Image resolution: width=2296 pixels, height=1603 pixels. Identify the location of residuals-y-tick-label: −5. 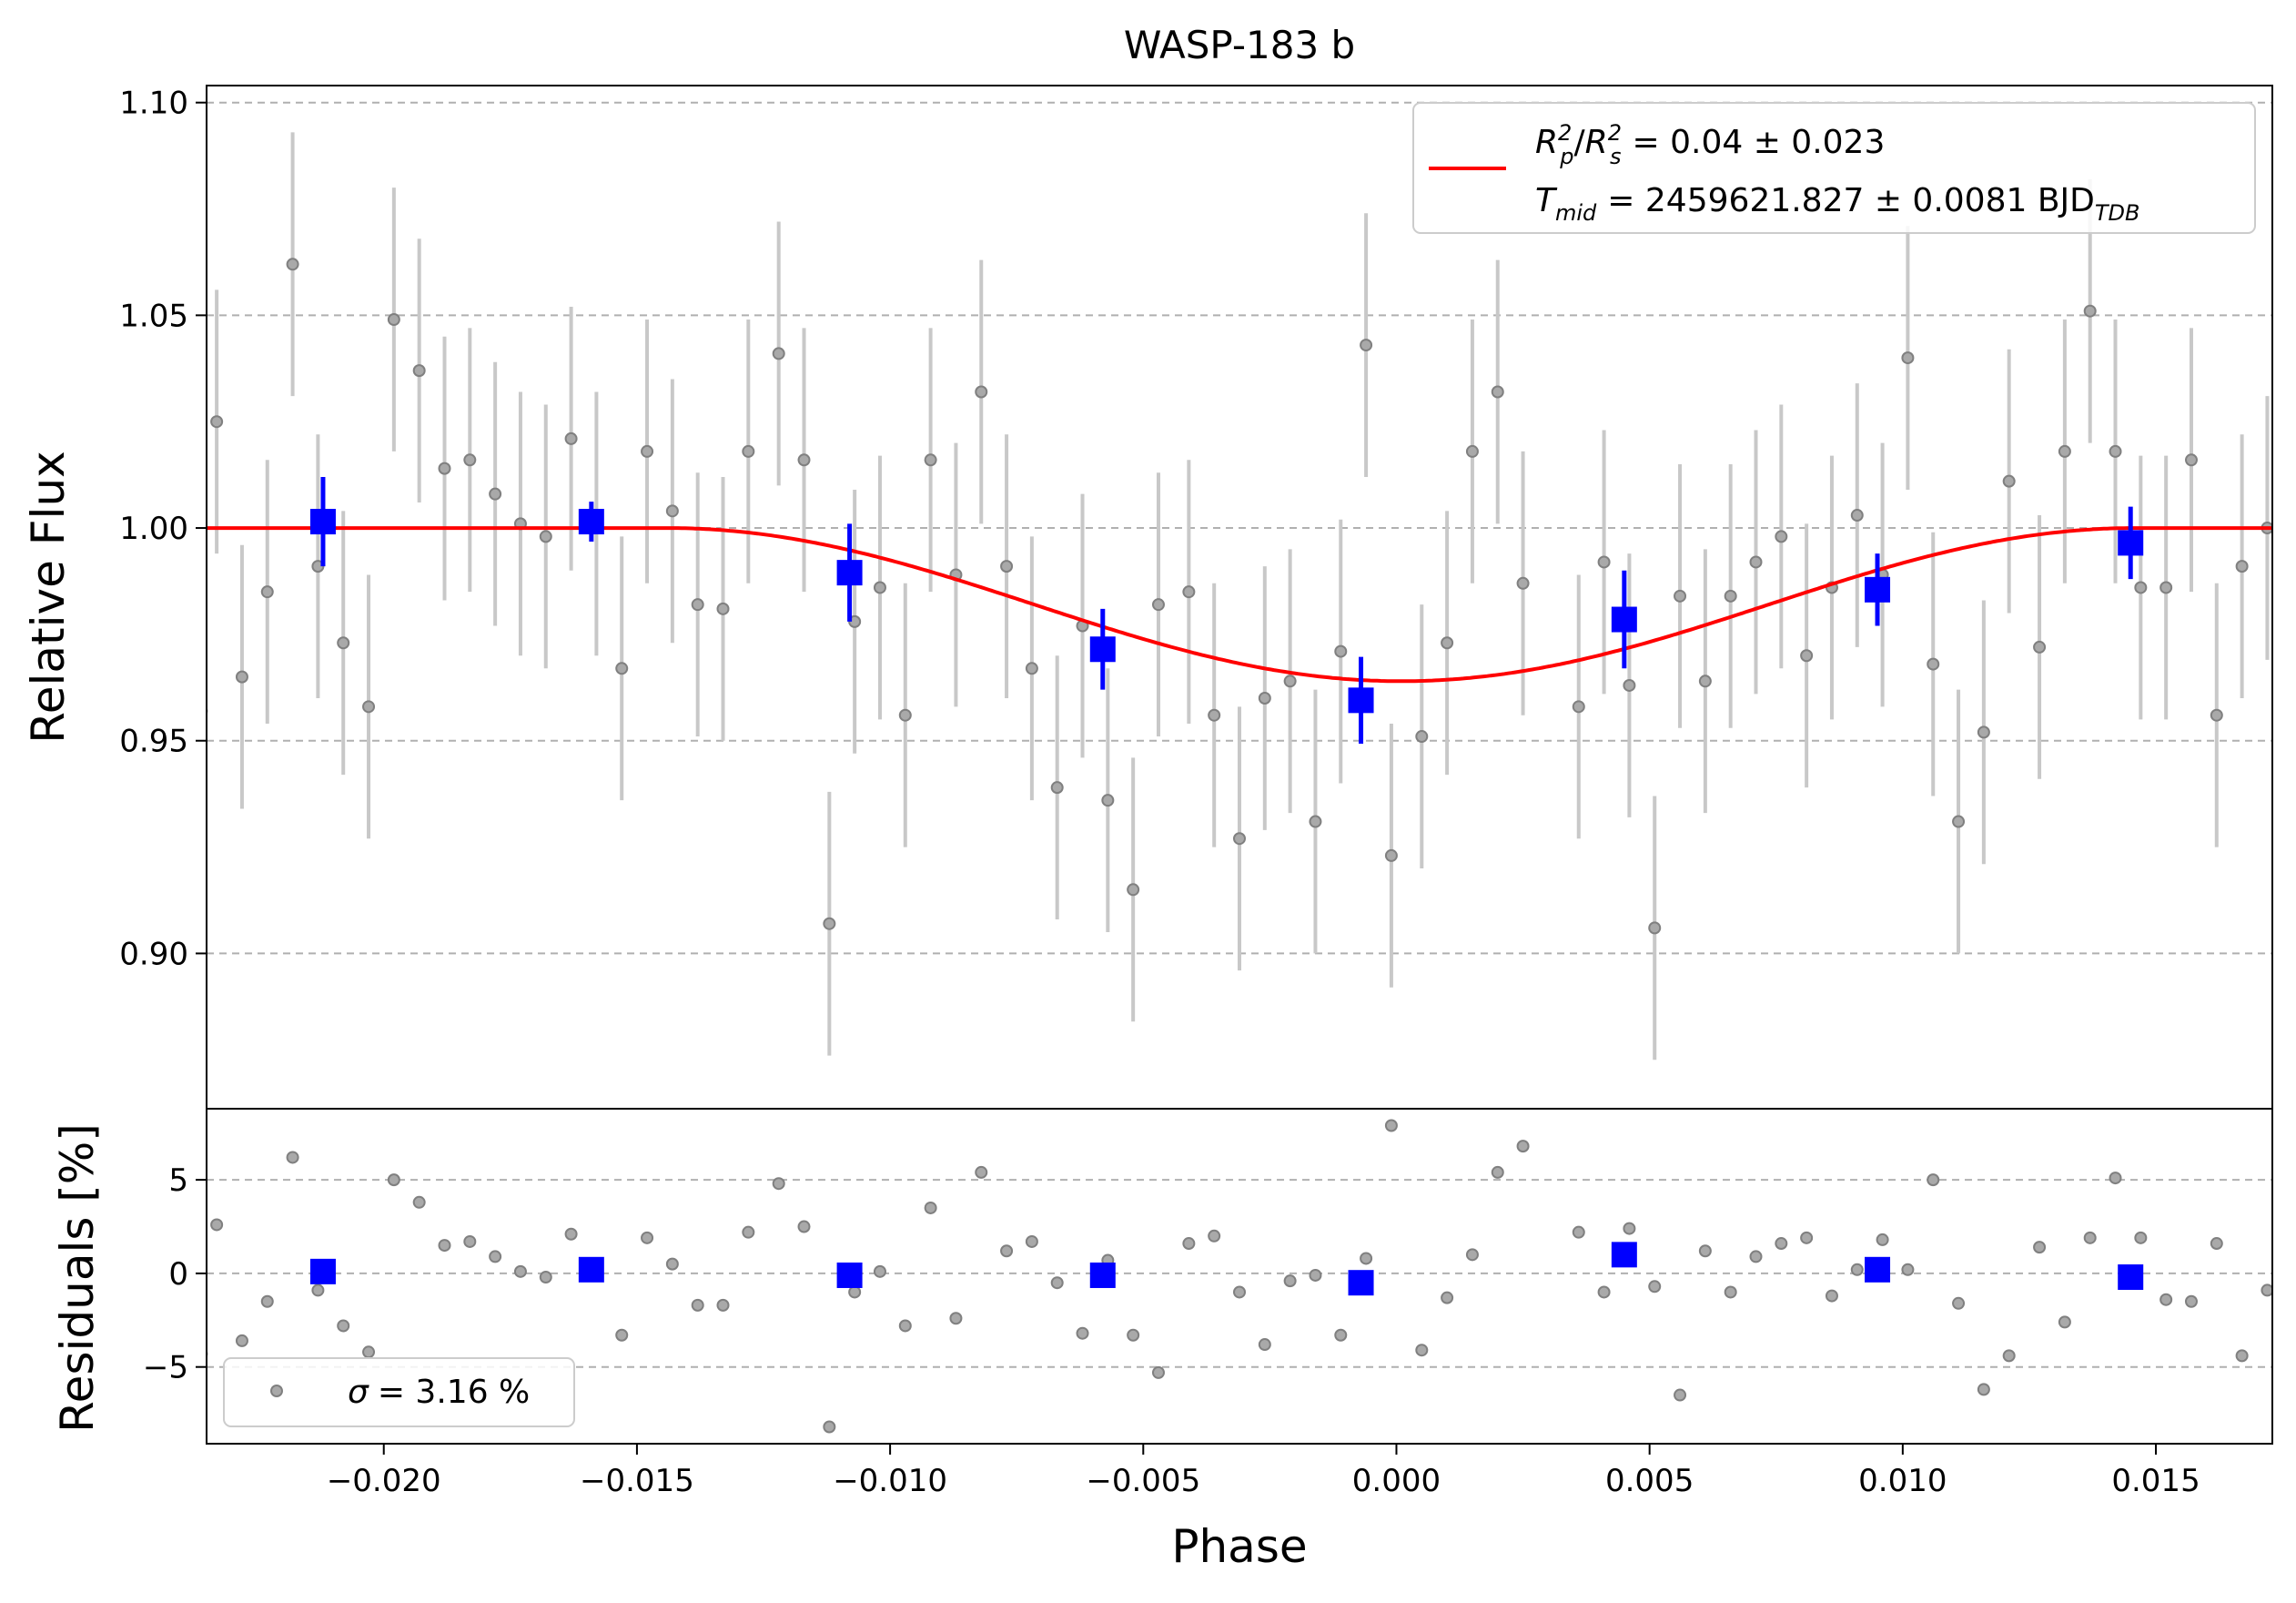
(165, 1368).